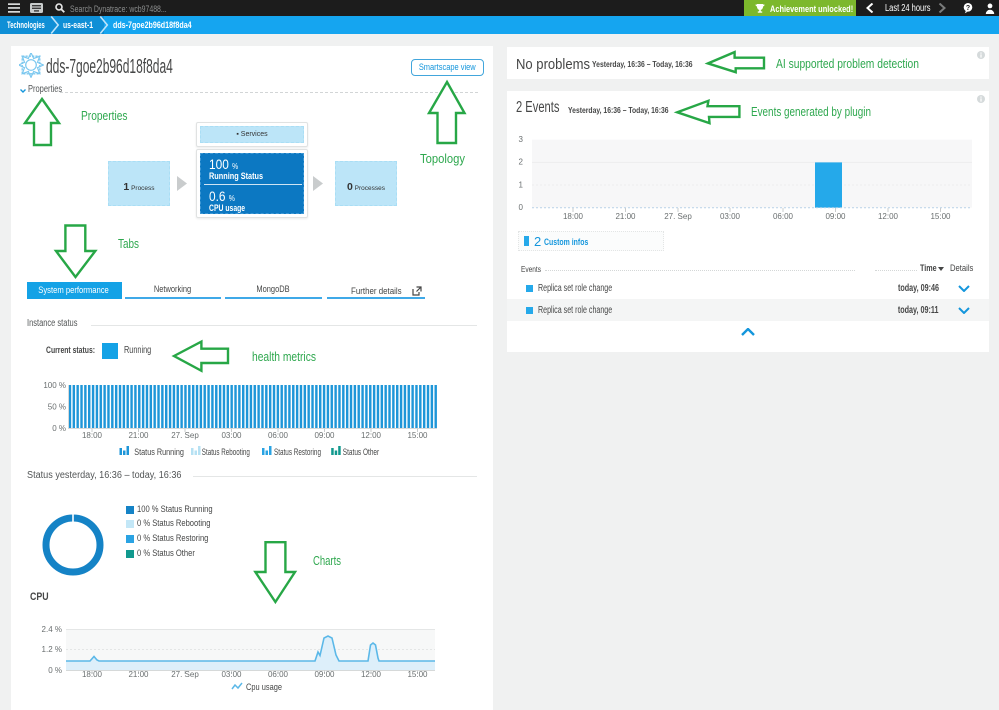  Describe the element at coordinates (521, 184) in the screenshot. I see `svg-text: 1` at that location.